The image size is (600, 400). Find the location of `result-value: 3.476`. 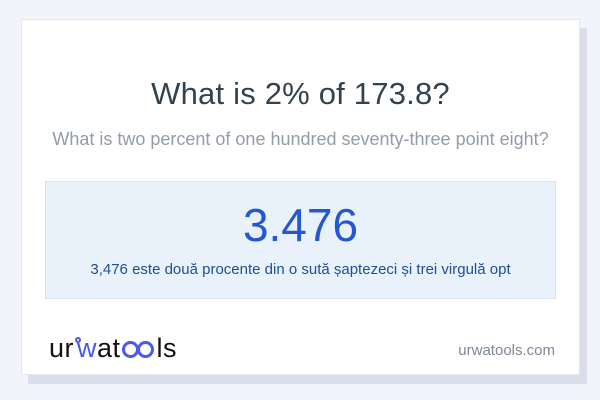

result-value: 3.476 is located at coordinates (300, 225).